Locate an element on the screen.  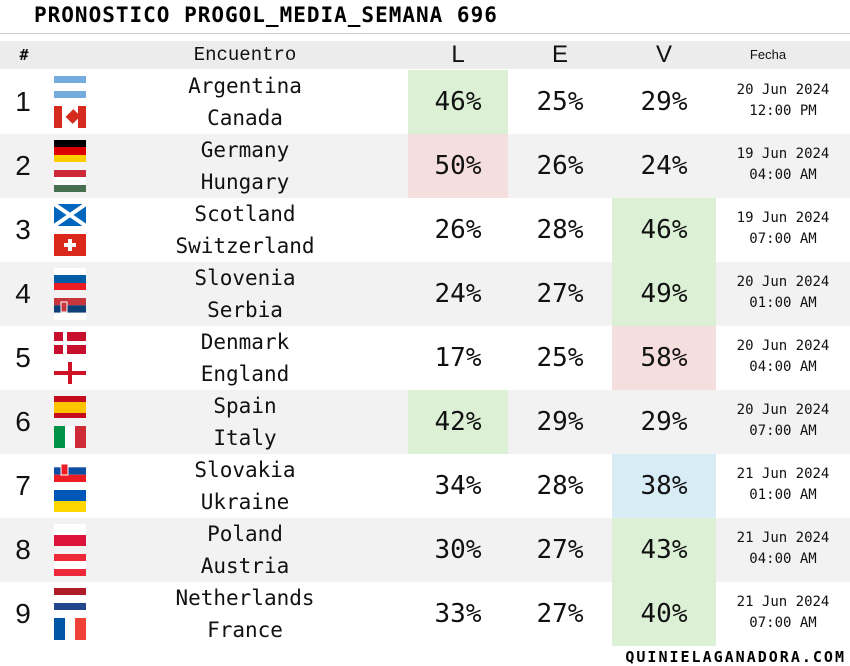
match-number: 2 is located at coordinates (23, 165).